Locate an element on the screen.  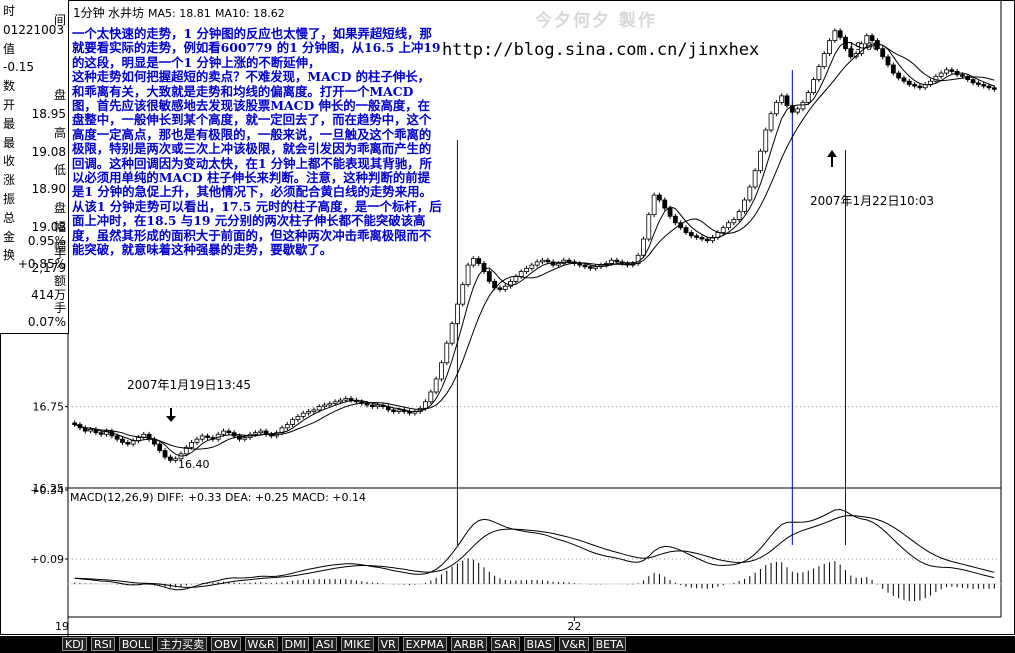
blog-url: http://blog.sina.com.cn/jinxhex is located at coordinates (601, 50).